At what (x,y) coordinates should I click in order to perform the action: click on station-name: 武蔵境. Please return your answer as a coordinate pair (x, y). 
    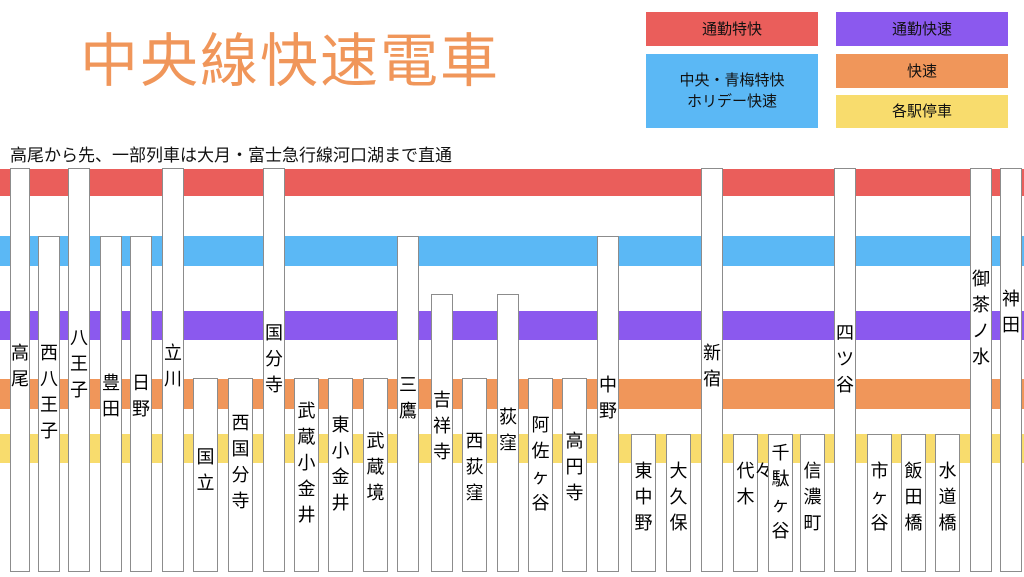
    Looking at the image, I should click on (375, 467).